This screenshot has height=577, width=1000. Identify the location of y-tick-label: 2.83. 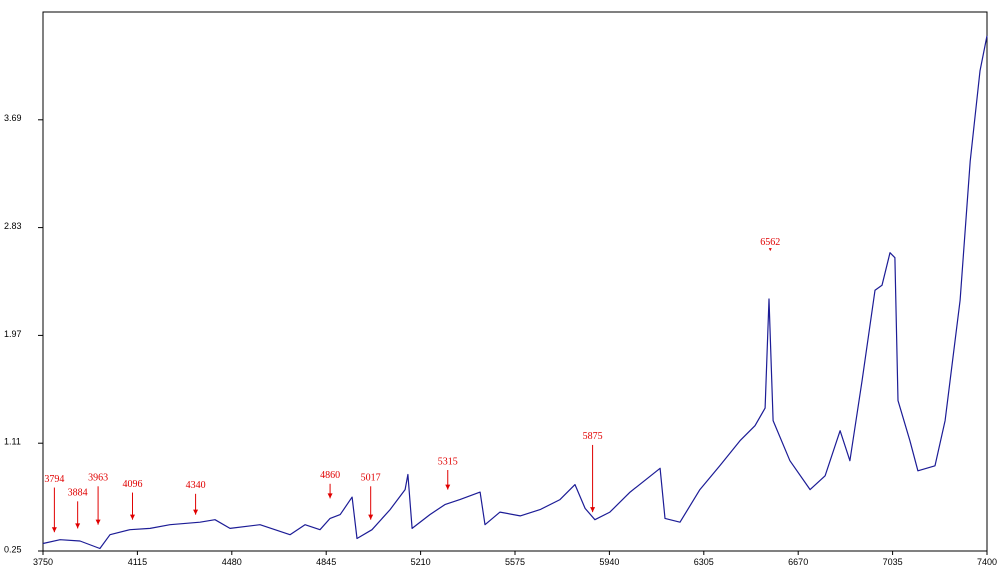
(13, 226).